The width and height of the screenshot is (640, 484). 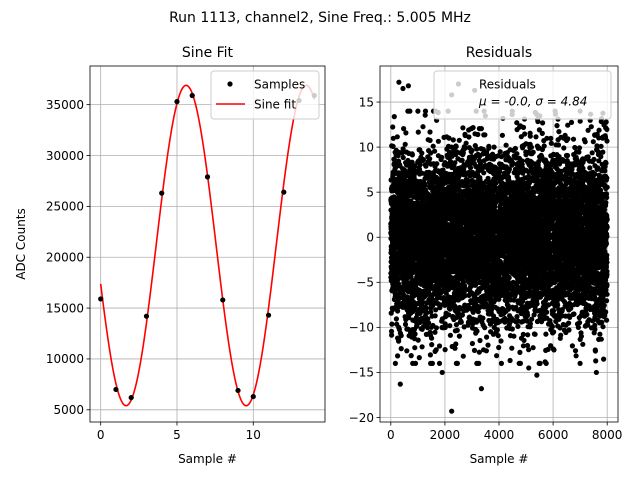 What do you see at coordinates (275, 105) in the screenshot?
I see `legend-sinefit-label: Sine fit` at bounding box center [275, 105].